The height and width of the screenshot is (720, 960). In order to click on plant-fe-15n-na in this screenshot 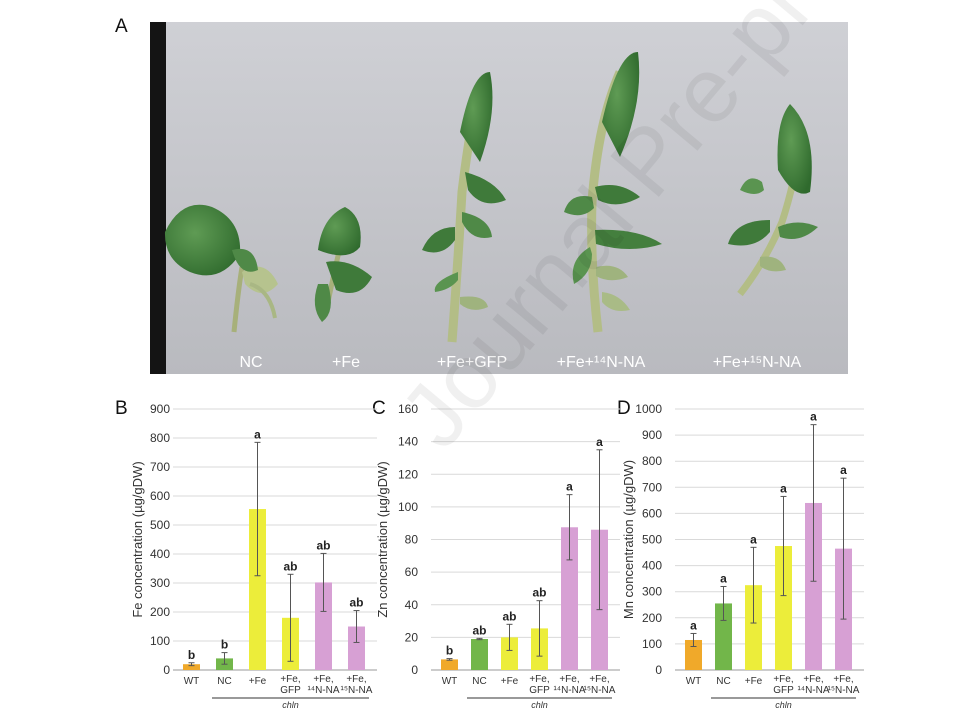, I will do `click(773, 200)`.